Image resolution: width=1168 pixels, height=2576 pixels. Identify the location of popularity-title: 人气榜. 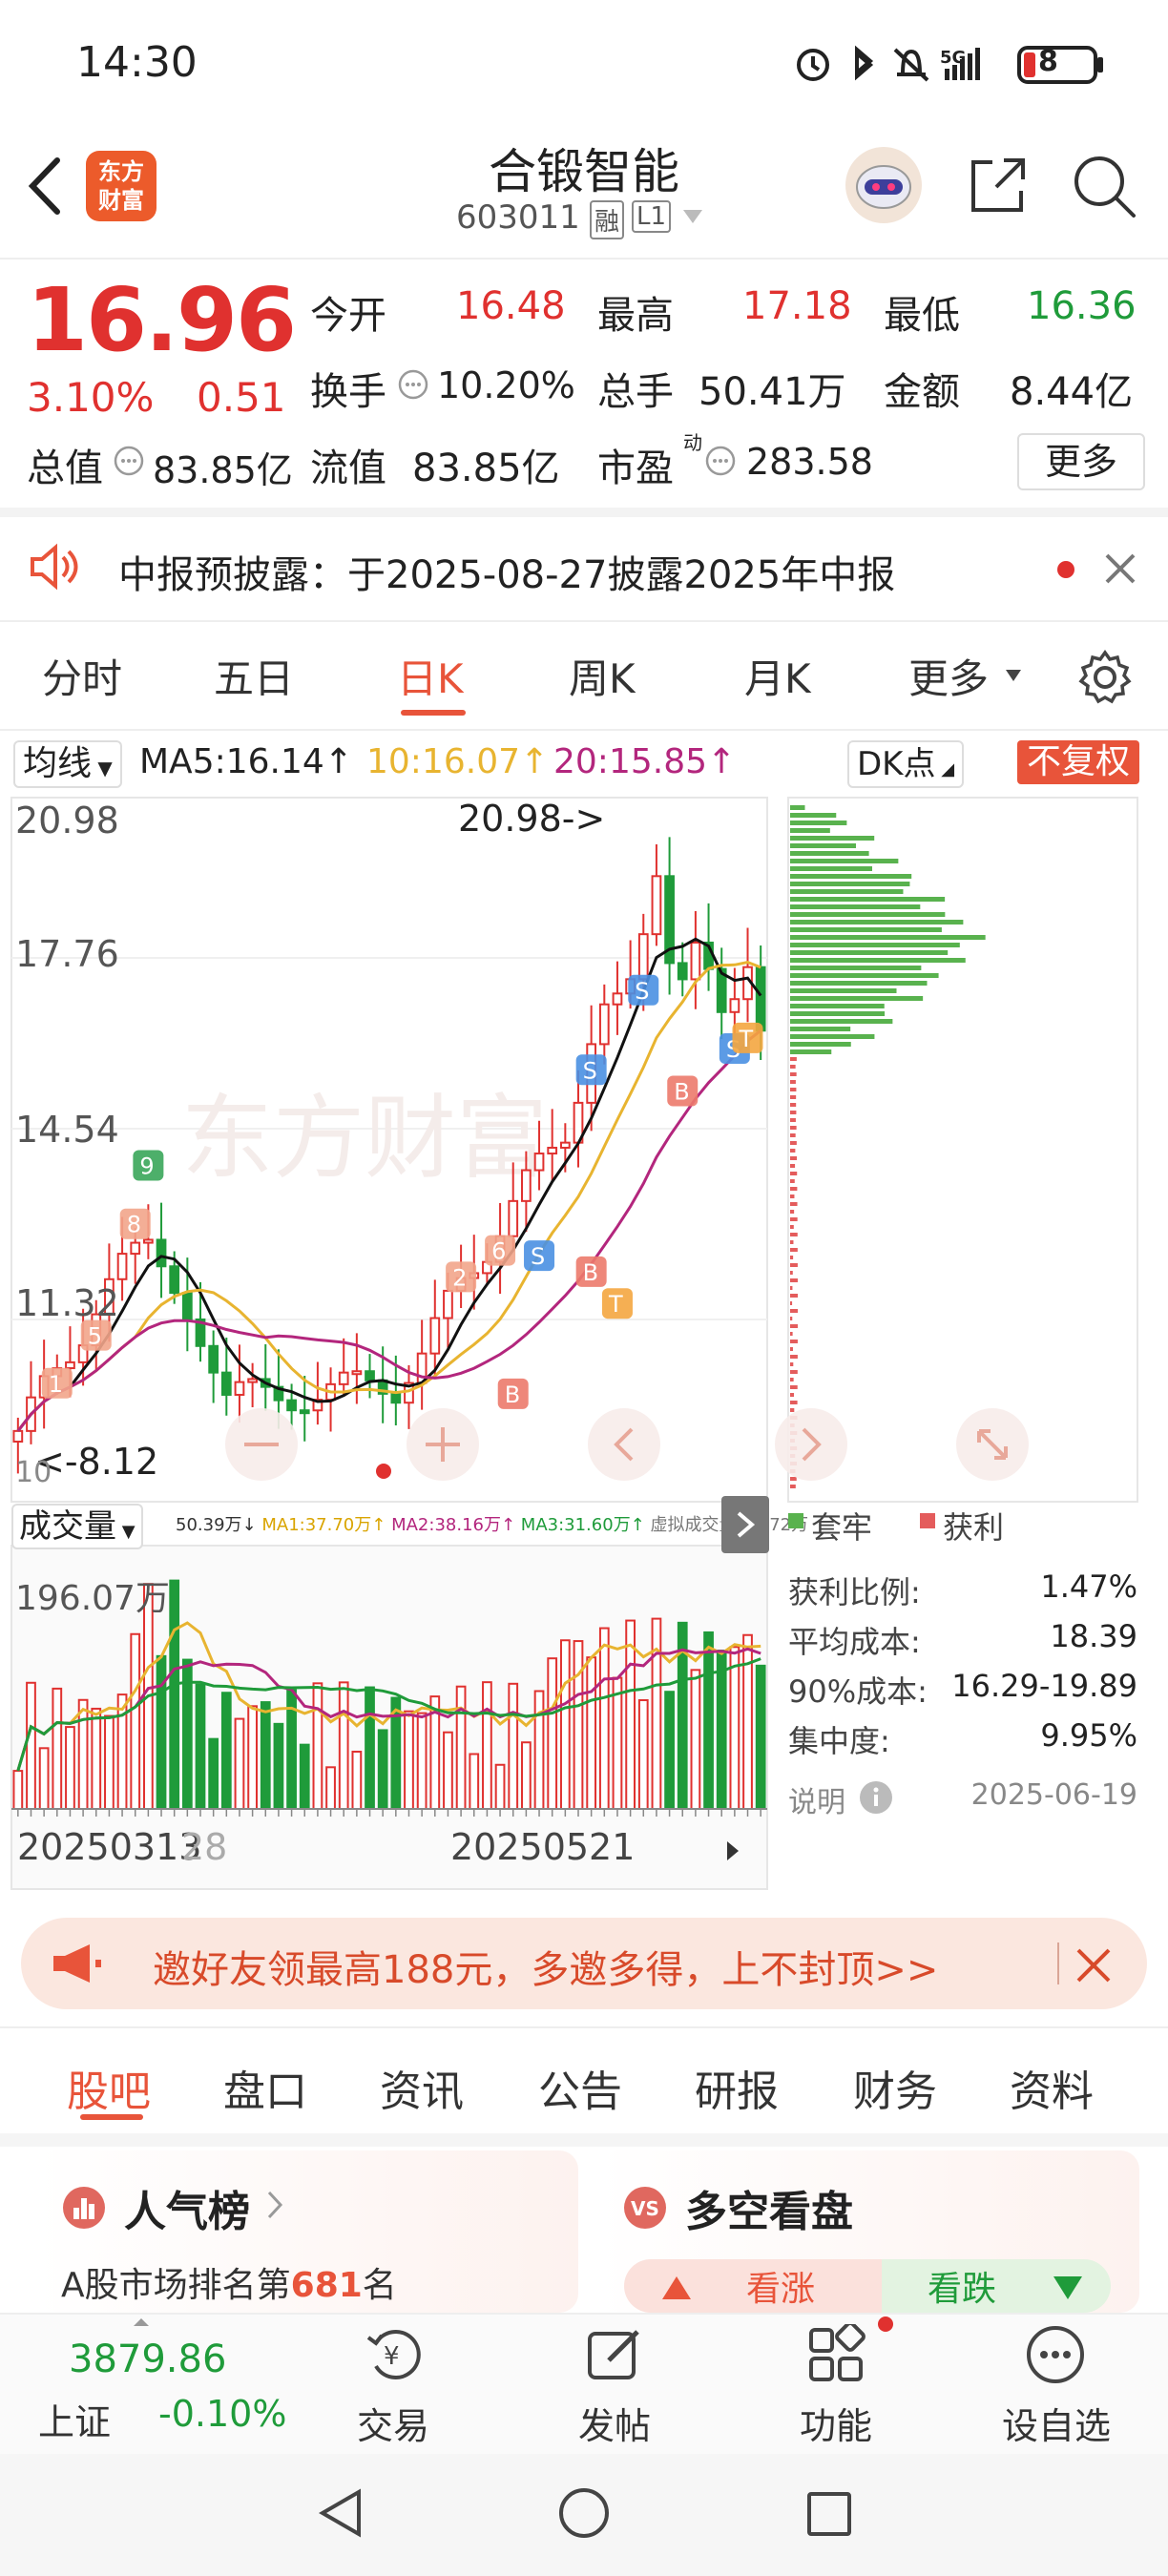
(187, 2212).